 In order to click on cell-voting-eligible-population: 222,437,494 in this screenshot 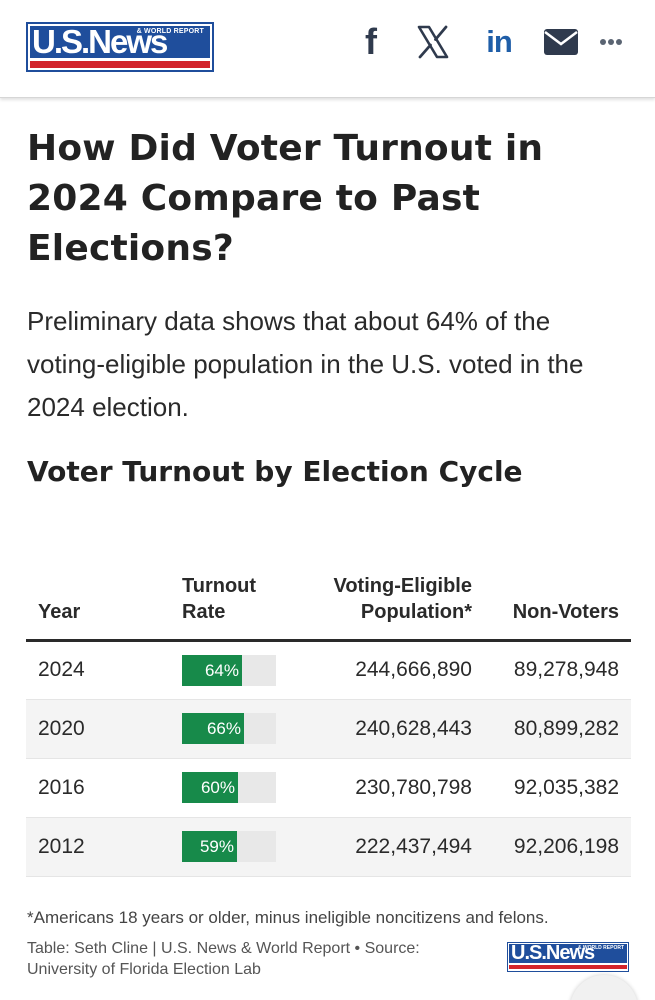, I will do `click(390, 847)`.